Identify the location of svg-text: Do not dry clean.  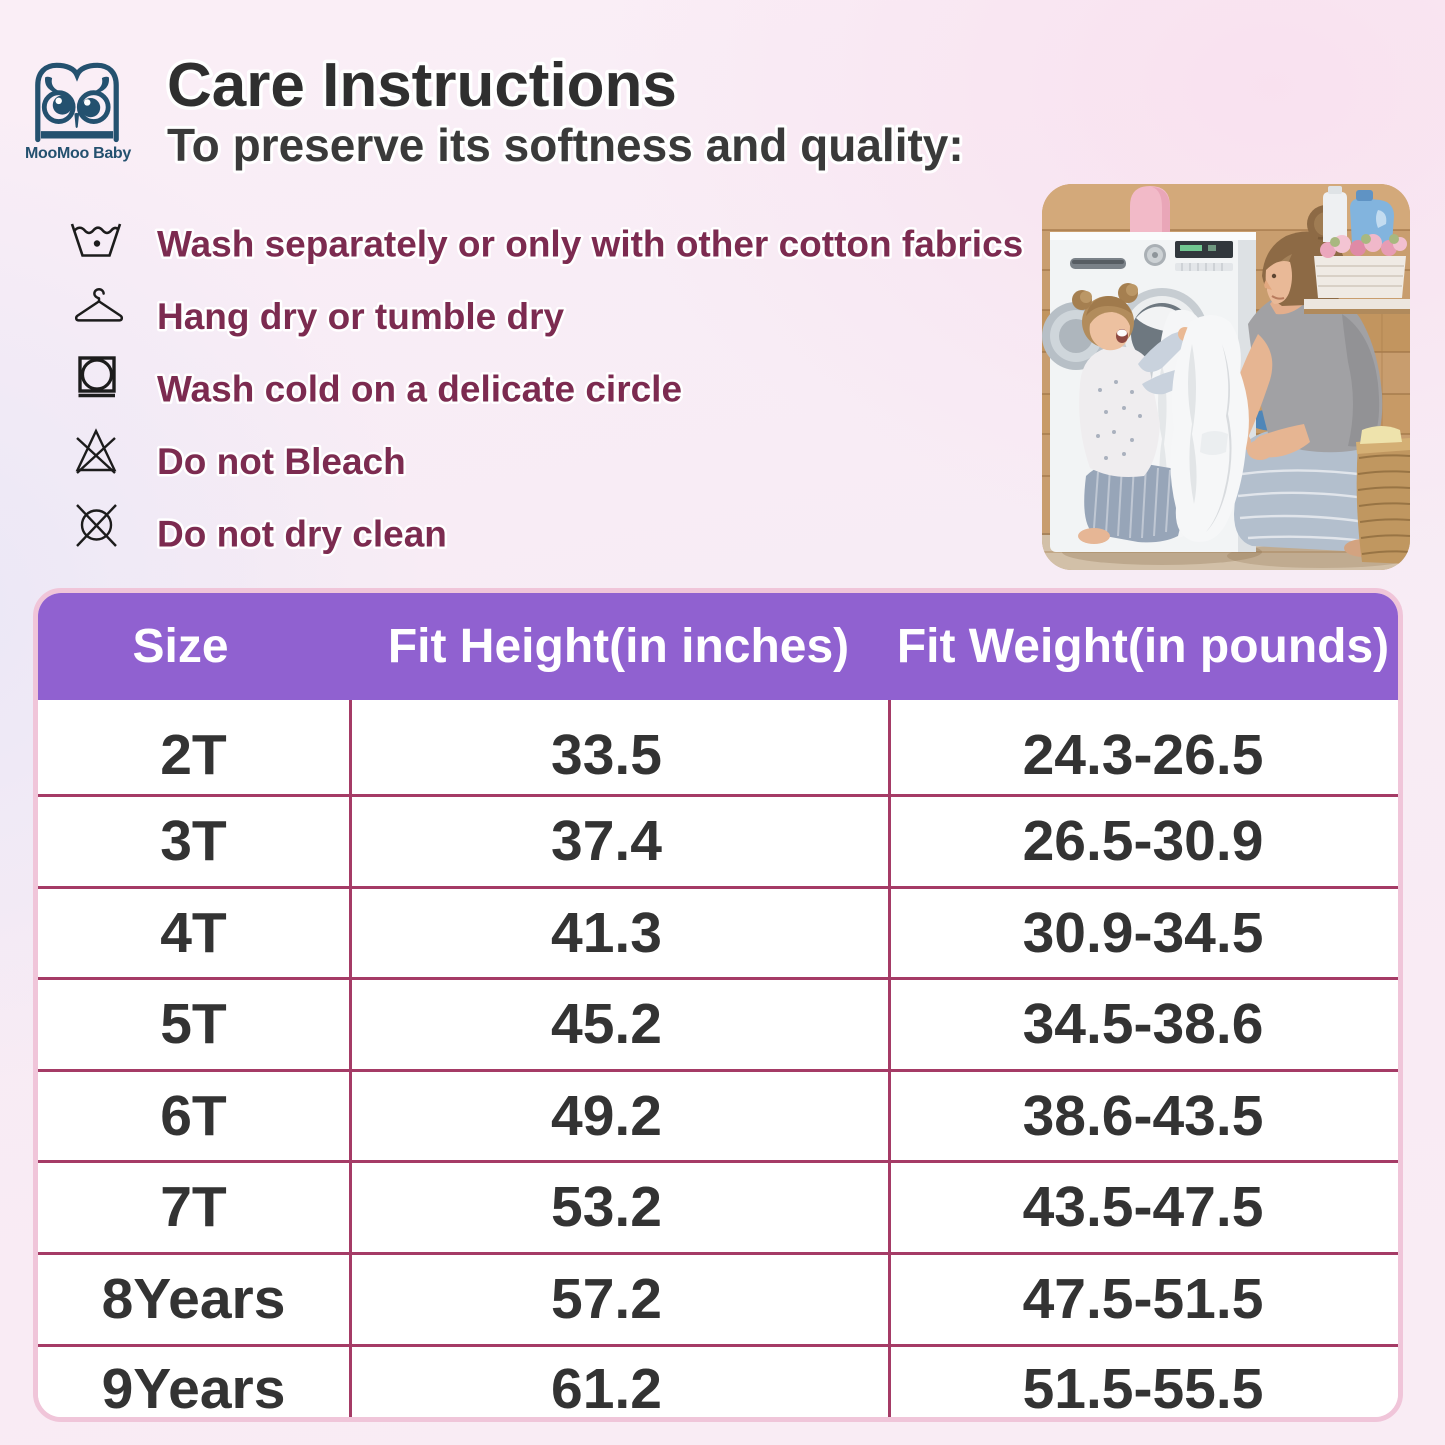
(302, 534).